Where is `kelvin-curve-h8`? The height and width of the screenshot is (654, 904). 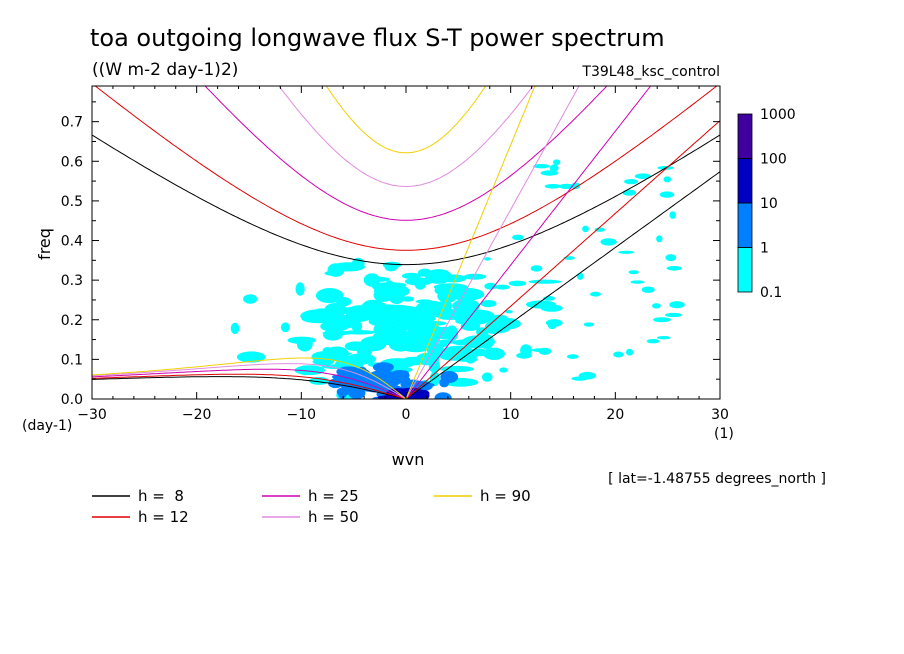 kelvin-curve-h8 is located at coordinates (562, 285).